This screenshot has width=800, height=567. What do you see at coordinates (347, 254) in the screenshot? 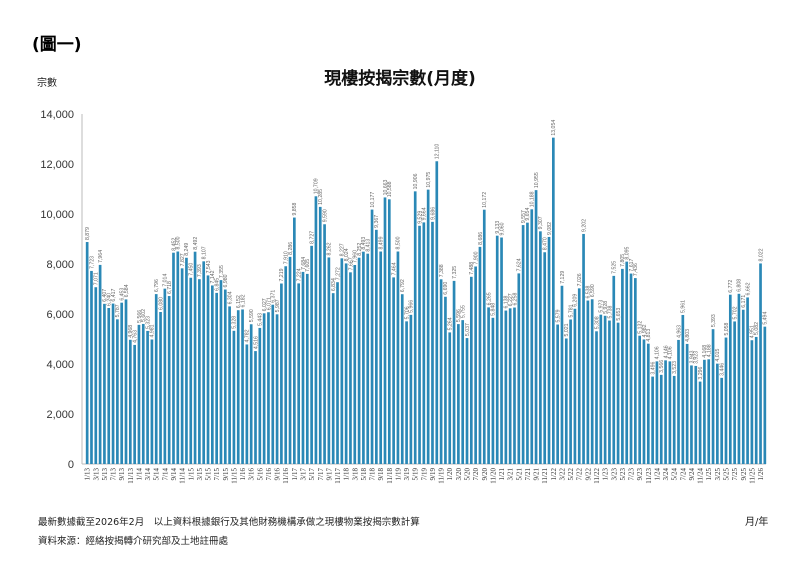
I see `data-label: 8,024` at bounding box center [347, 254].